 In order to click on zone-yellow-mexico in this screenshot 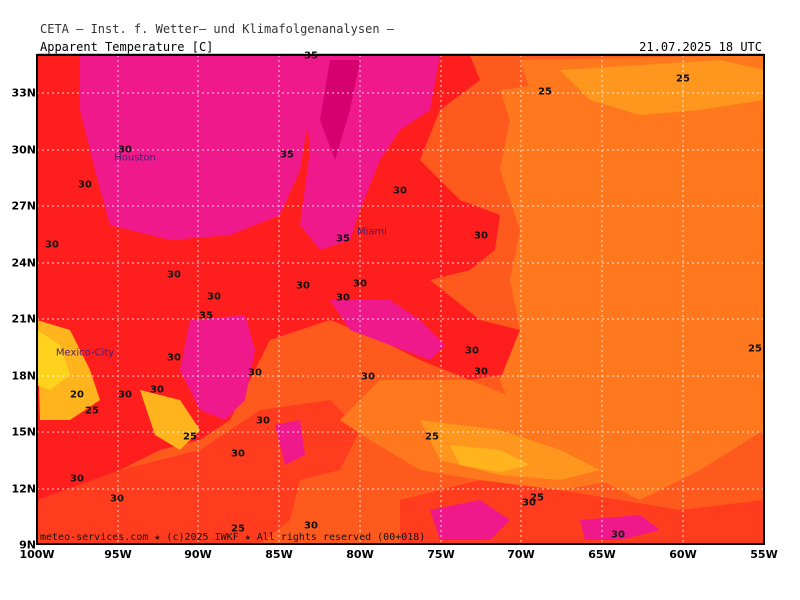, I will do `click(53, 360)`.